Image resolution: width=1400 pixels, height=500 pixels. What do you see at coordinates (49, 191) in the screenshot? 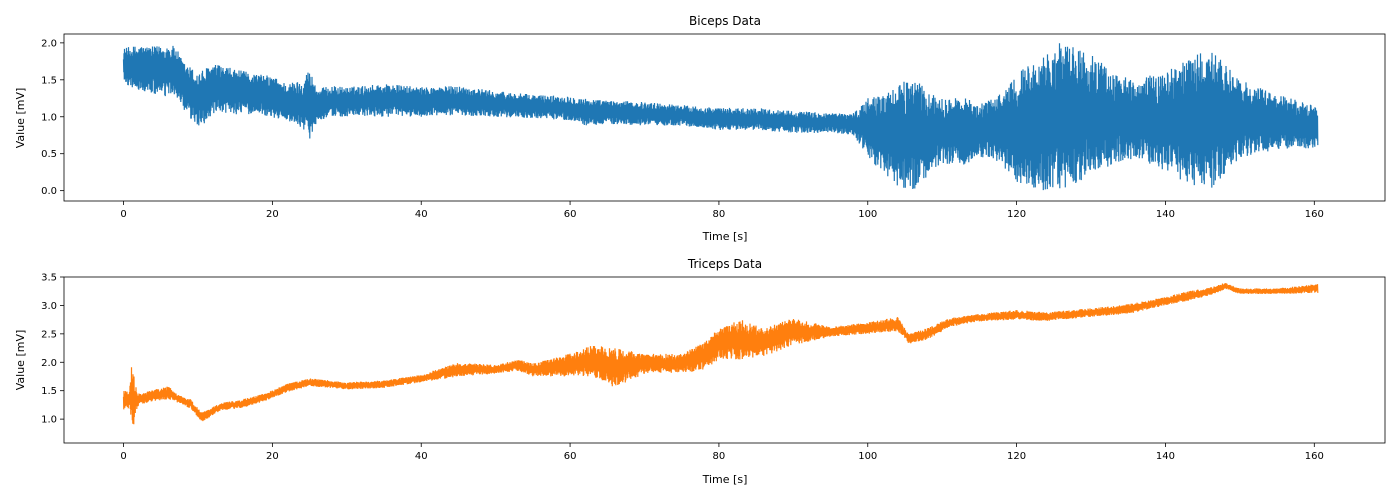
I see `y-tick-label: 0.0` at bounding box center [49, 191].